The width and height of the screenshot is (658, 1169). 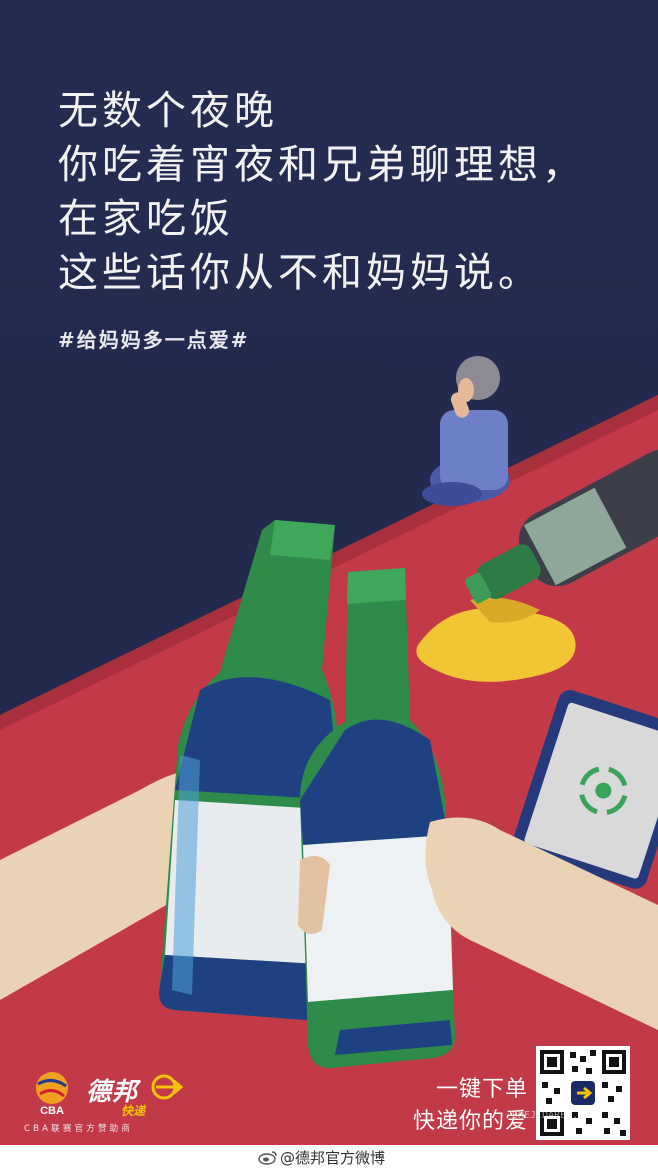 I want to click on cba-logo-text: CBA, so click(x=52, y=1111).